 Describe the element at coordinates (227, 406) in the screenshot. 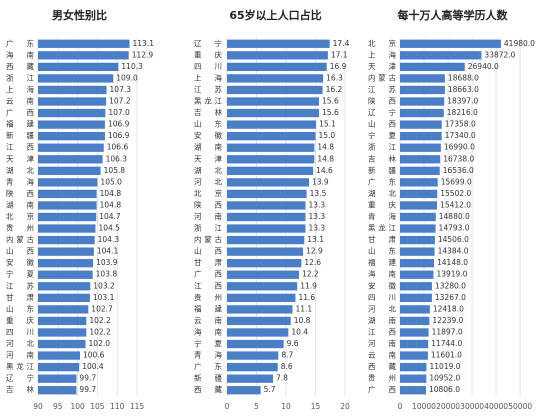

I see `x-tick-label: 0` at that location.